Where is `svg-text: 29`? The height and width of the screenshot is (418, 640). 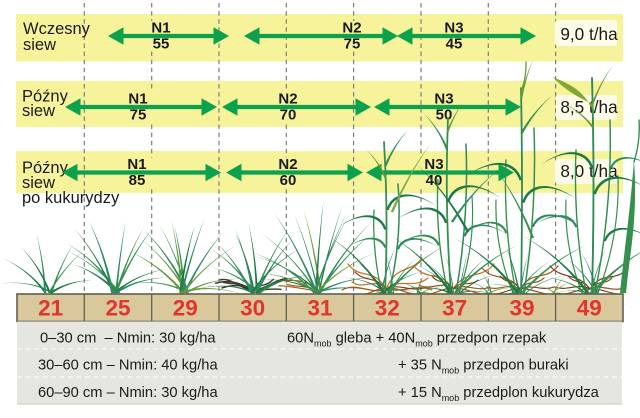 svg-text: 29 is located at coordinates (185, 308).